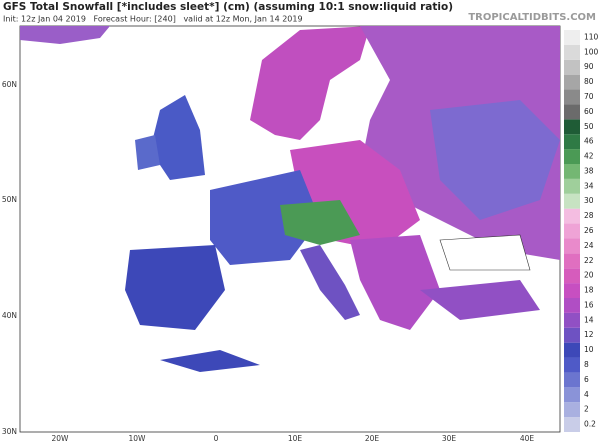 This screenshot has width=600, height=444. I want to click on colorbar-label: 100, so click(591, 51).